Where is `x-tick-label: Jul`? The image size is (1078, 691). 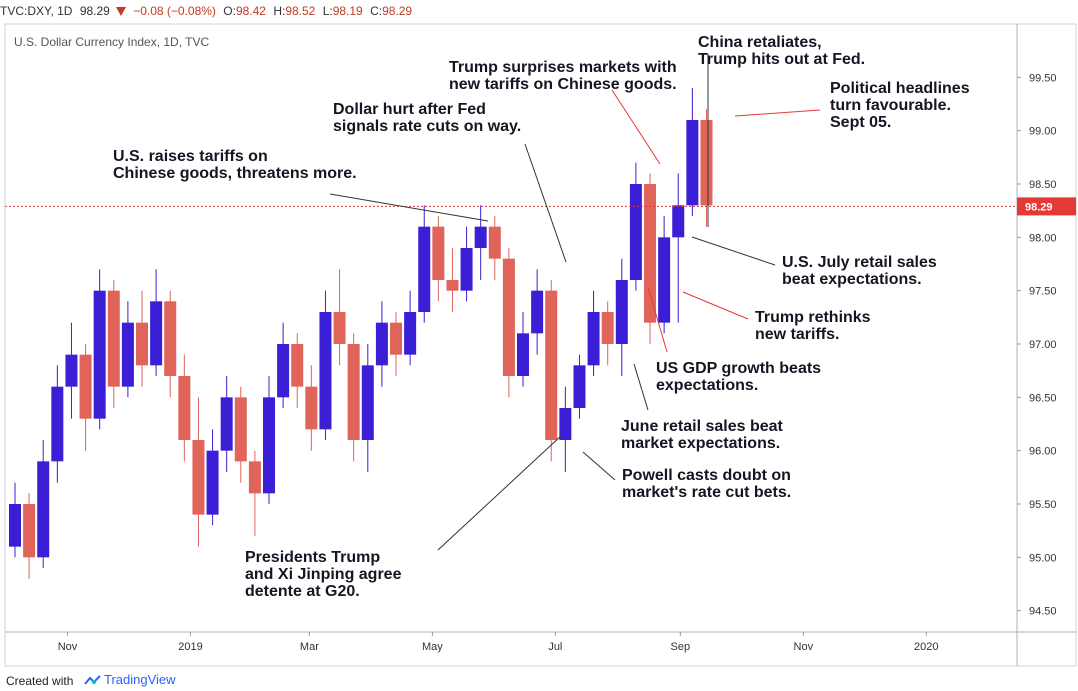
x-tick-label: Jul is located at coordinates (555, 647).